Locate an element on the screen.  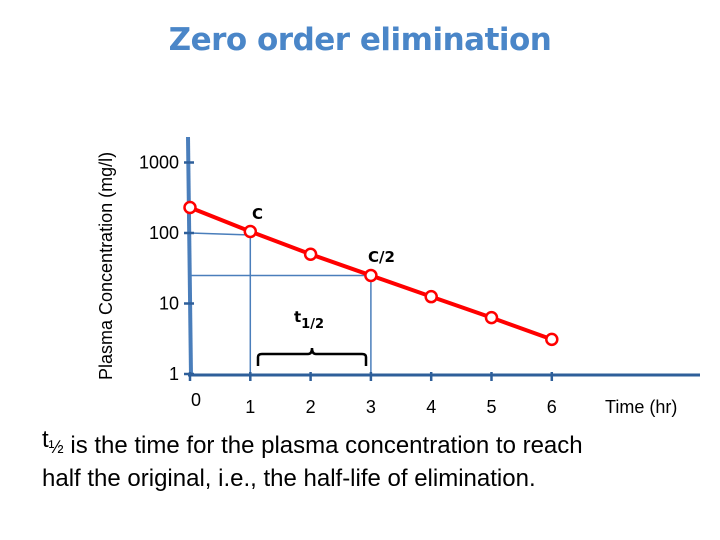
y-tick-label: 10 is located at coordinates (169, 304).